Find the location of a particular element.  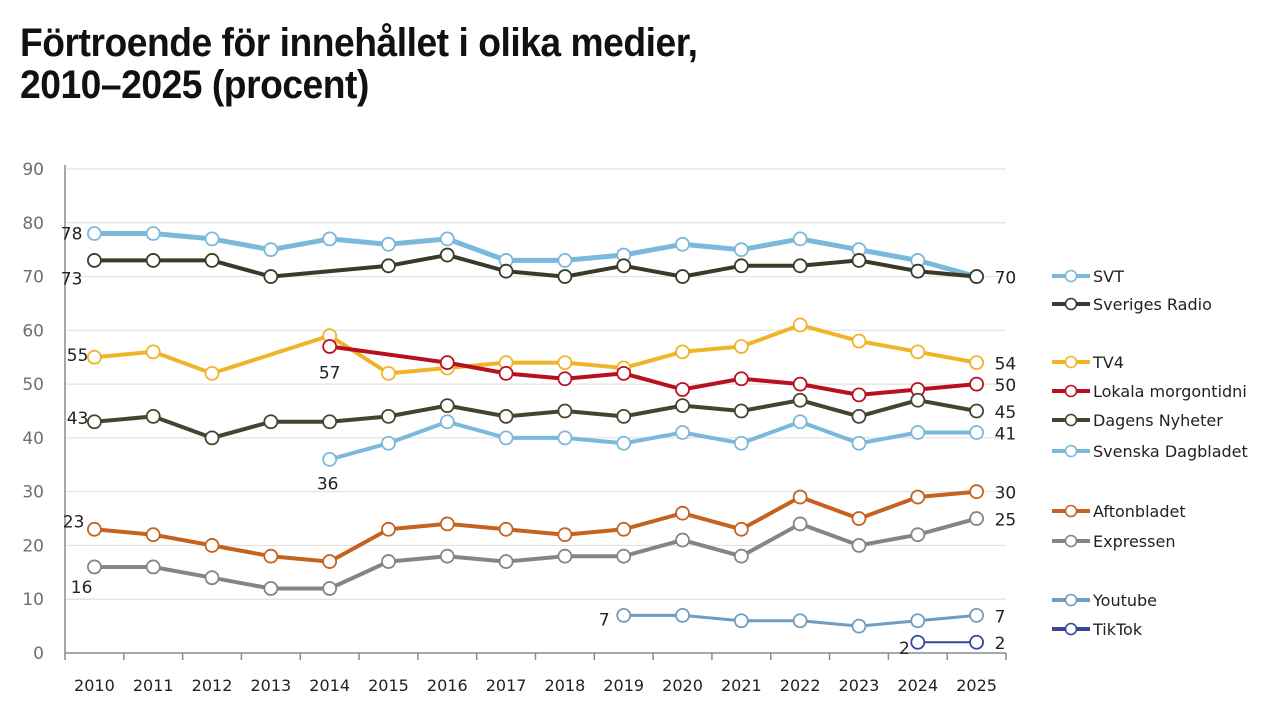

data-label-first: 73 is located at coordinates (72, 279).